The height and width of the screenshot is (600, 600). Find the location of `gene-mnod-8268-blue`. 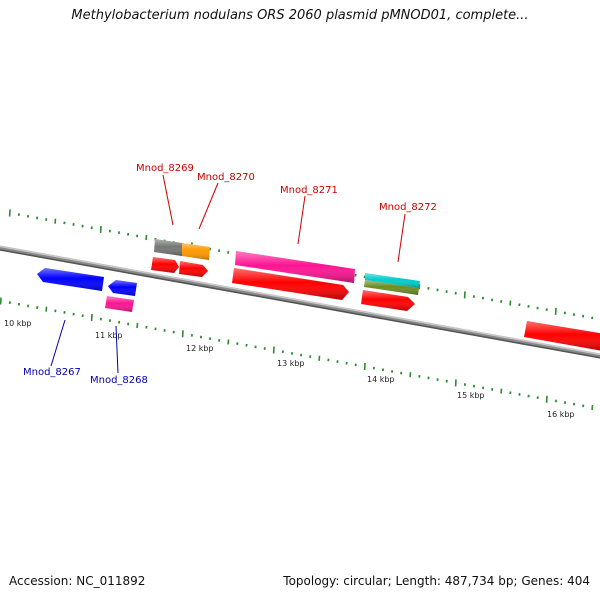

gene-mnod-8268-blue is located at coordinates (122, 288).